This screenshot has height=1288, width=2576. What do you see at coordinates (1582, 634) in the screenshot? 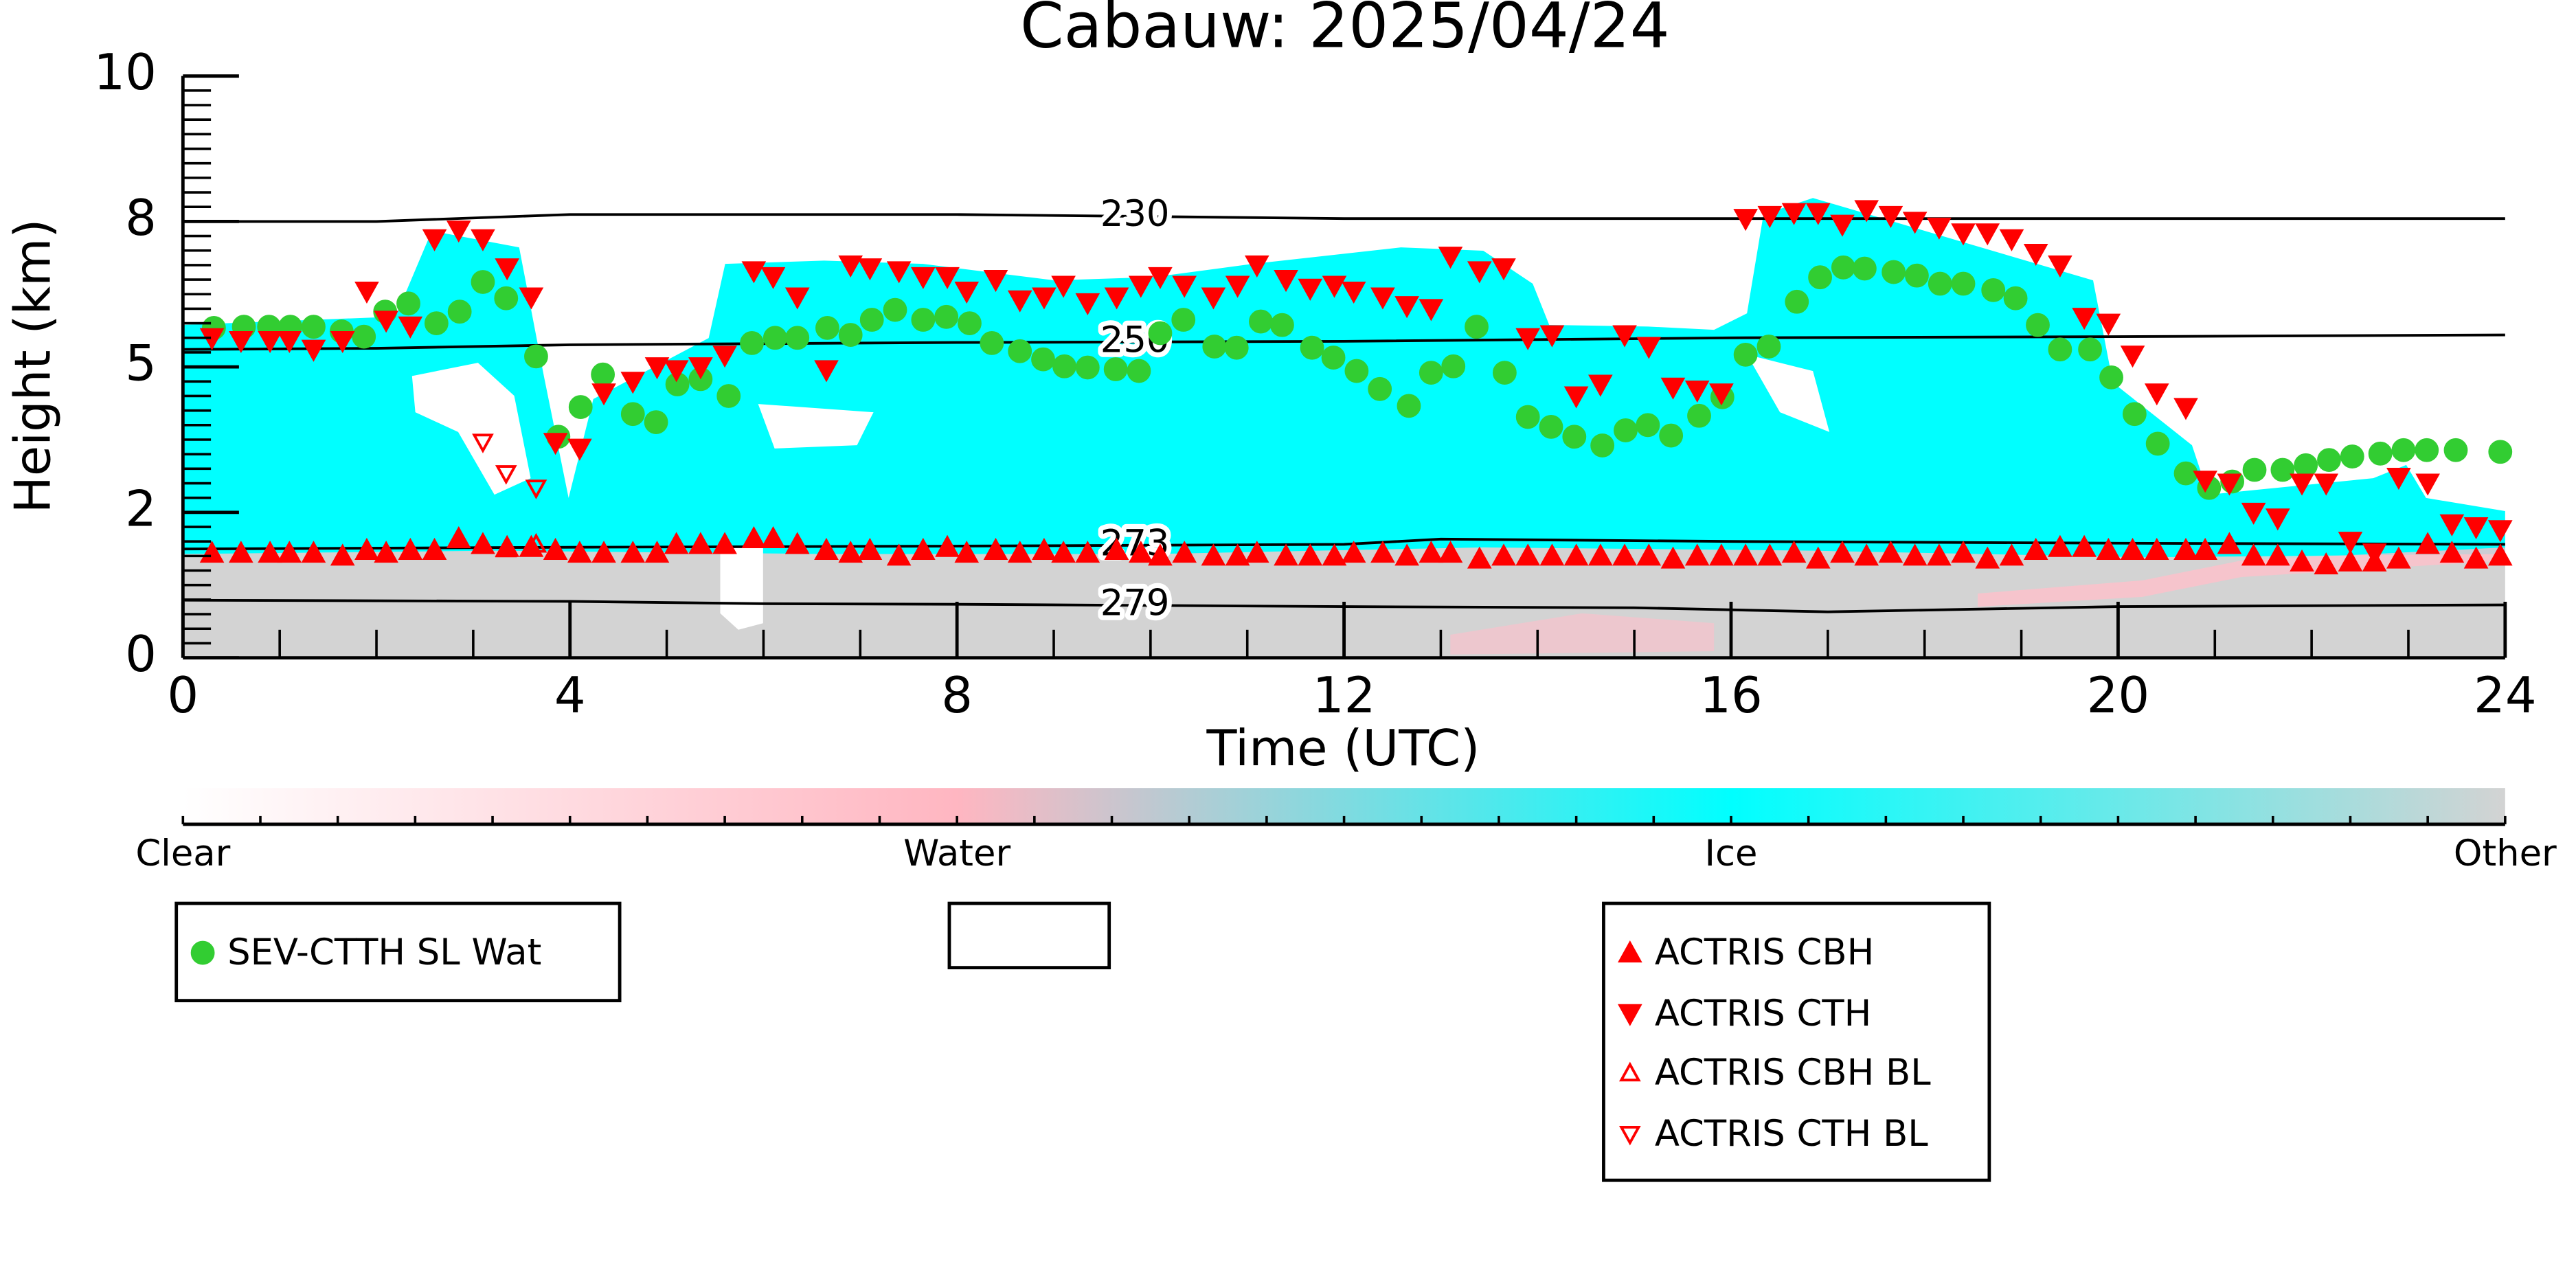
I see `water-patch` at bounding box center [1582, 634].